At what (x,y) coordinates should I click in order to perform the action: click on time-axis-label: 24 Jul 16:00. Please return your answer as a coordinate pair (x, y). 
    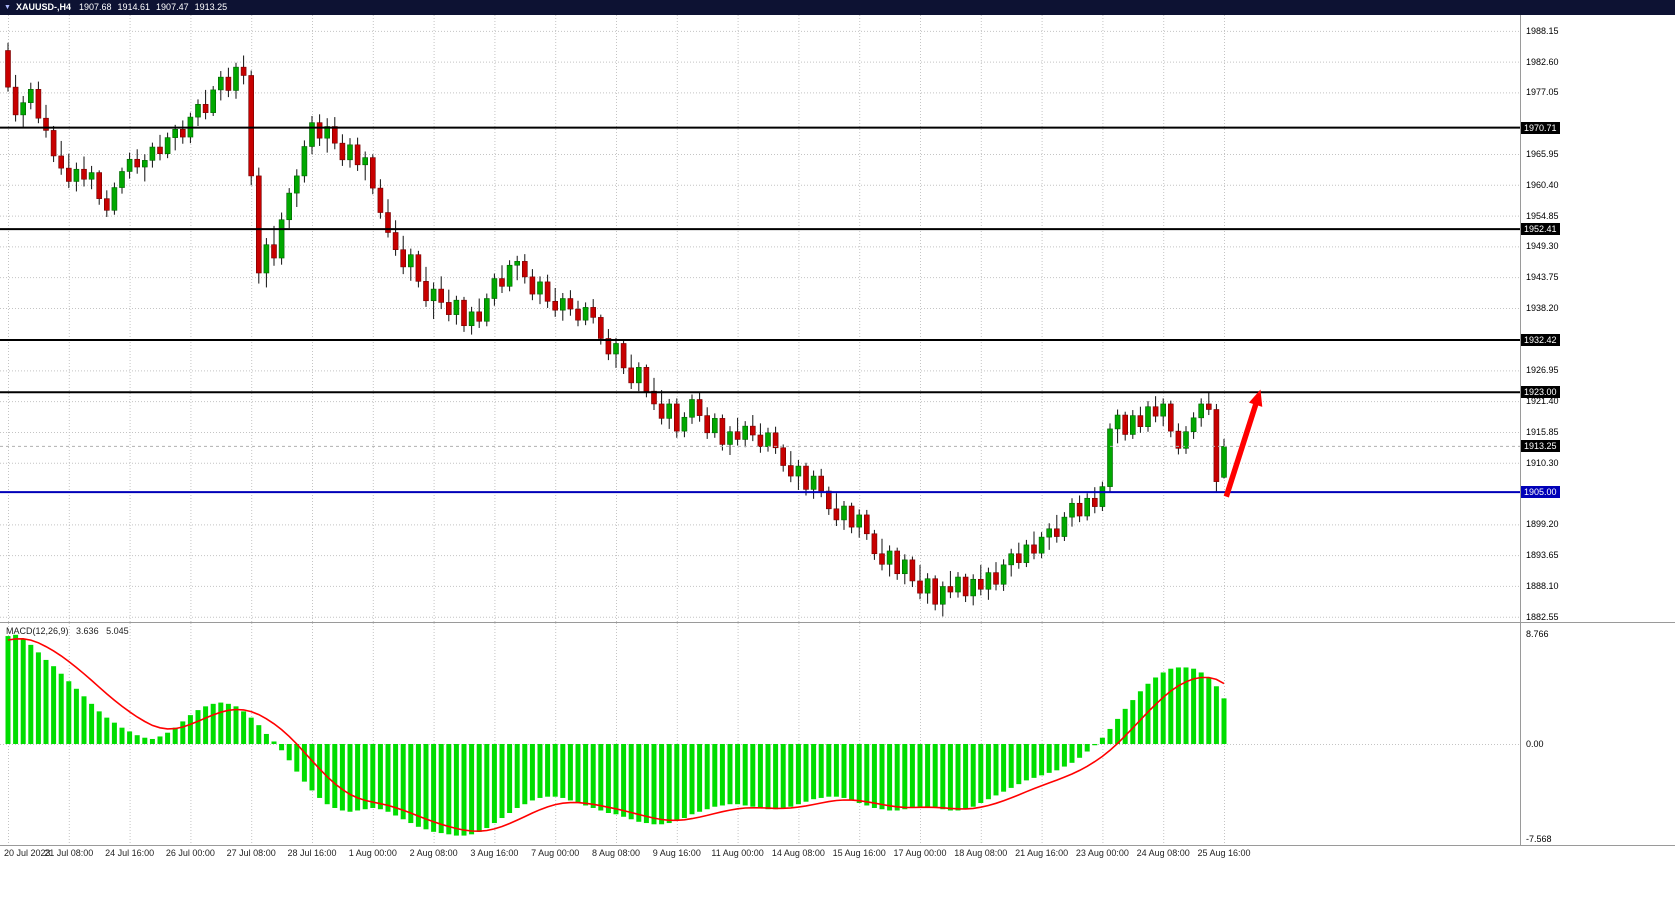
    Looking at the image, I should click on (130, 853).